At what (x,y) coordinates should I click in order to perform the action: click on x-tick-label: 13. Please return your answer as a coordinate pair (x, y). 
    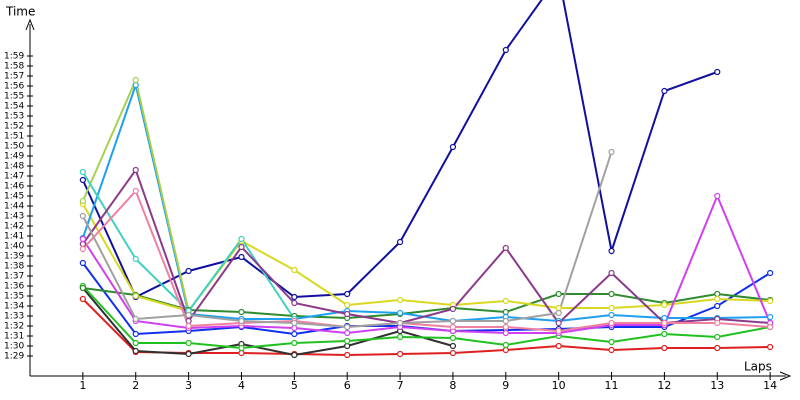
    Looking at the image, I should click on (717, 385).